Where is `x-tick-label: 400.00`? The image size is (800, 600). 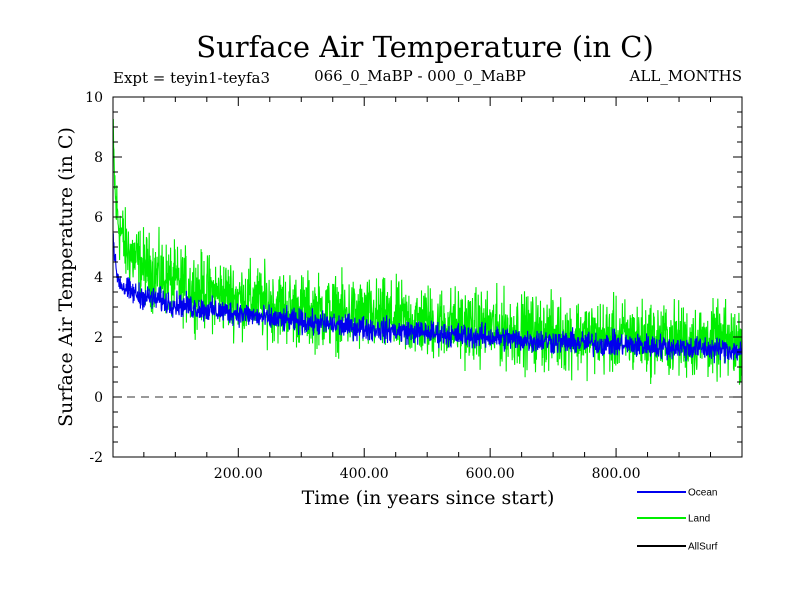
x-tick-label: 400.00 is located at coordinates (364, 474).